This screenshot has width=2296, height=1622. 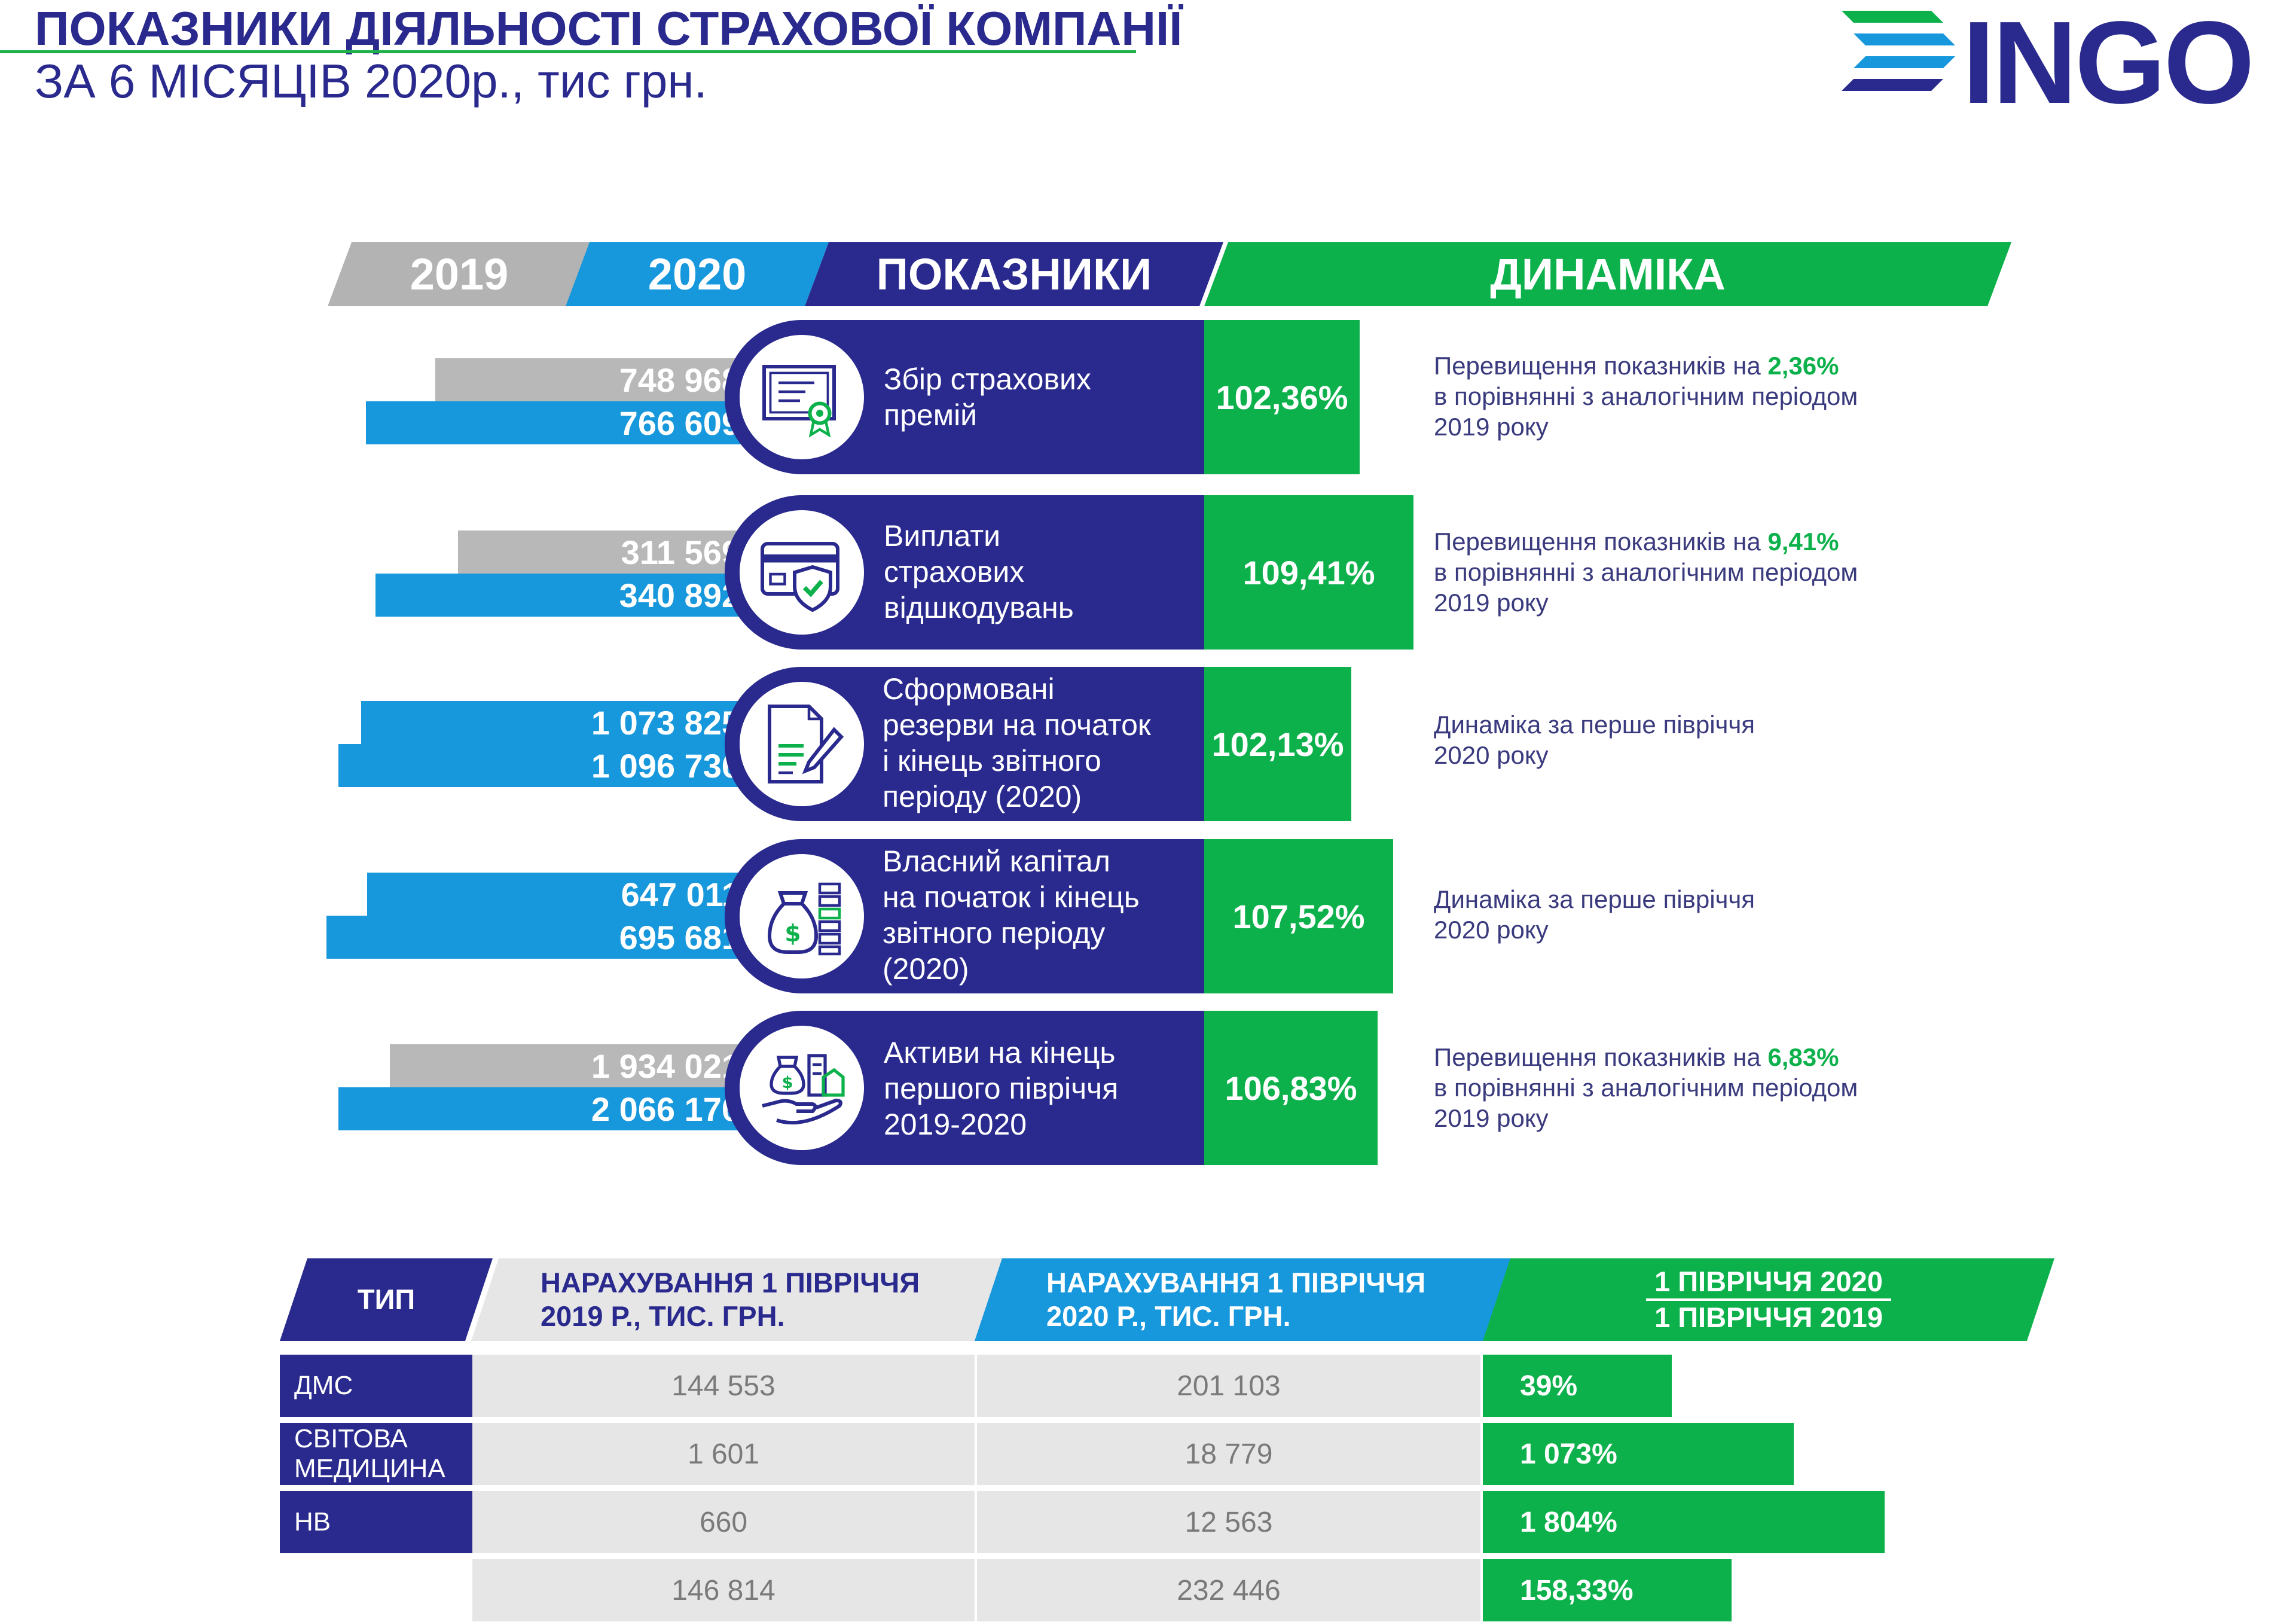 I want to click on column-header-indicators: ПОКАЗНИКИ, so click(x=1014, y=274).